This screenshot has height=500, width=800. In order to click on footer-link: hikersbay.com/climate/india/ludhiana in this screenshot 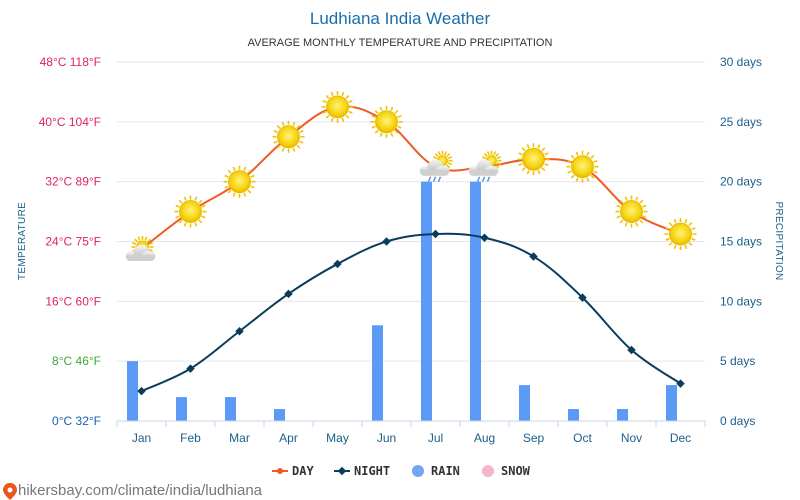, I will do `click(133, 491)`.